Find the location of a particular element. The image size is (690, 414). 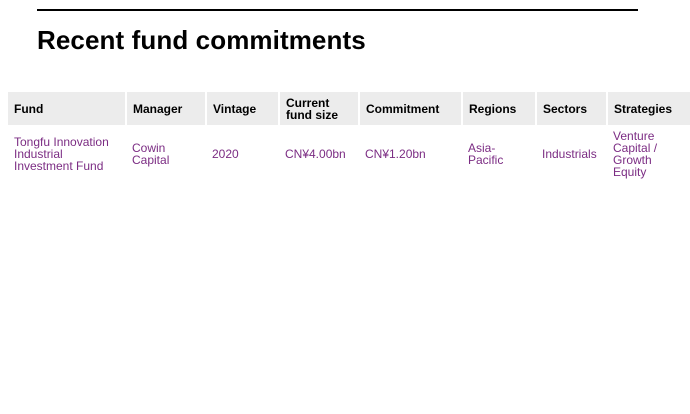

column-header-fund: Fund is located at coordinates (67, 108).